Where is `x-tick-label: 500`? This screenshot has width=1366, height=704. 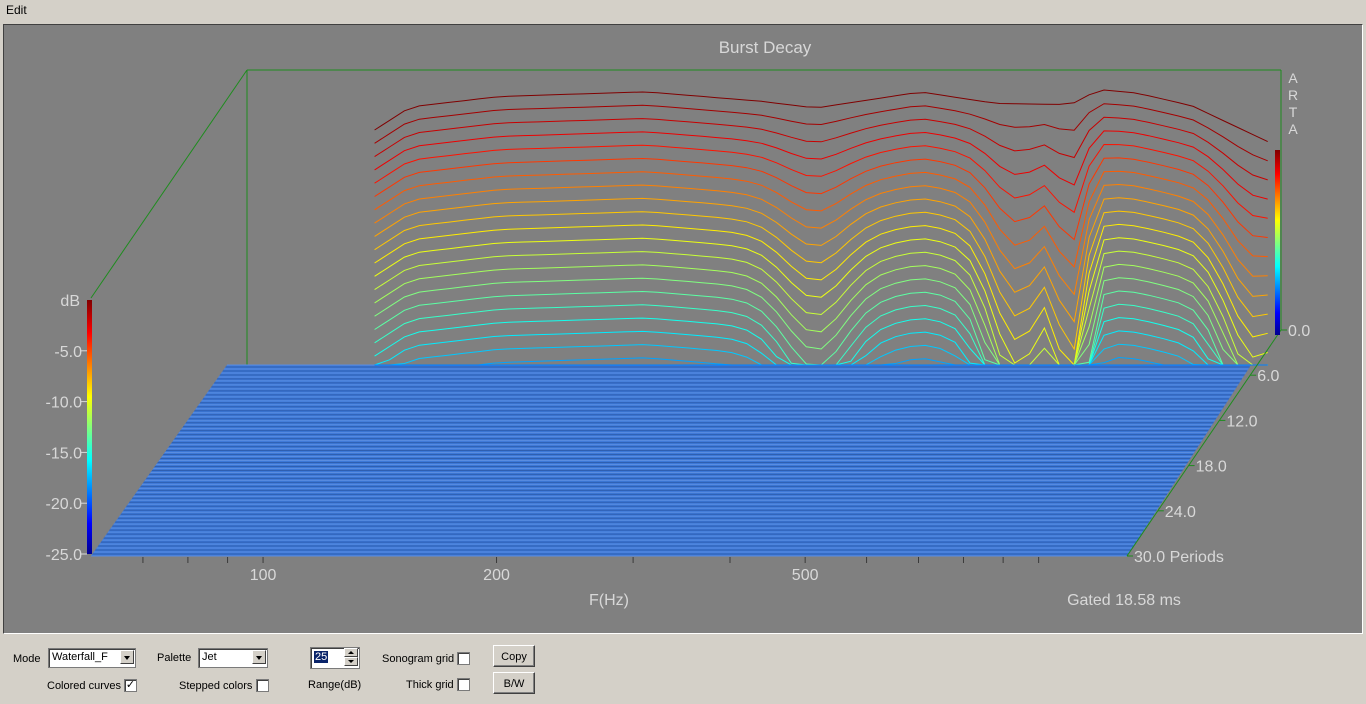
x-tick-label: 500 is located at coordinates (805, 575).